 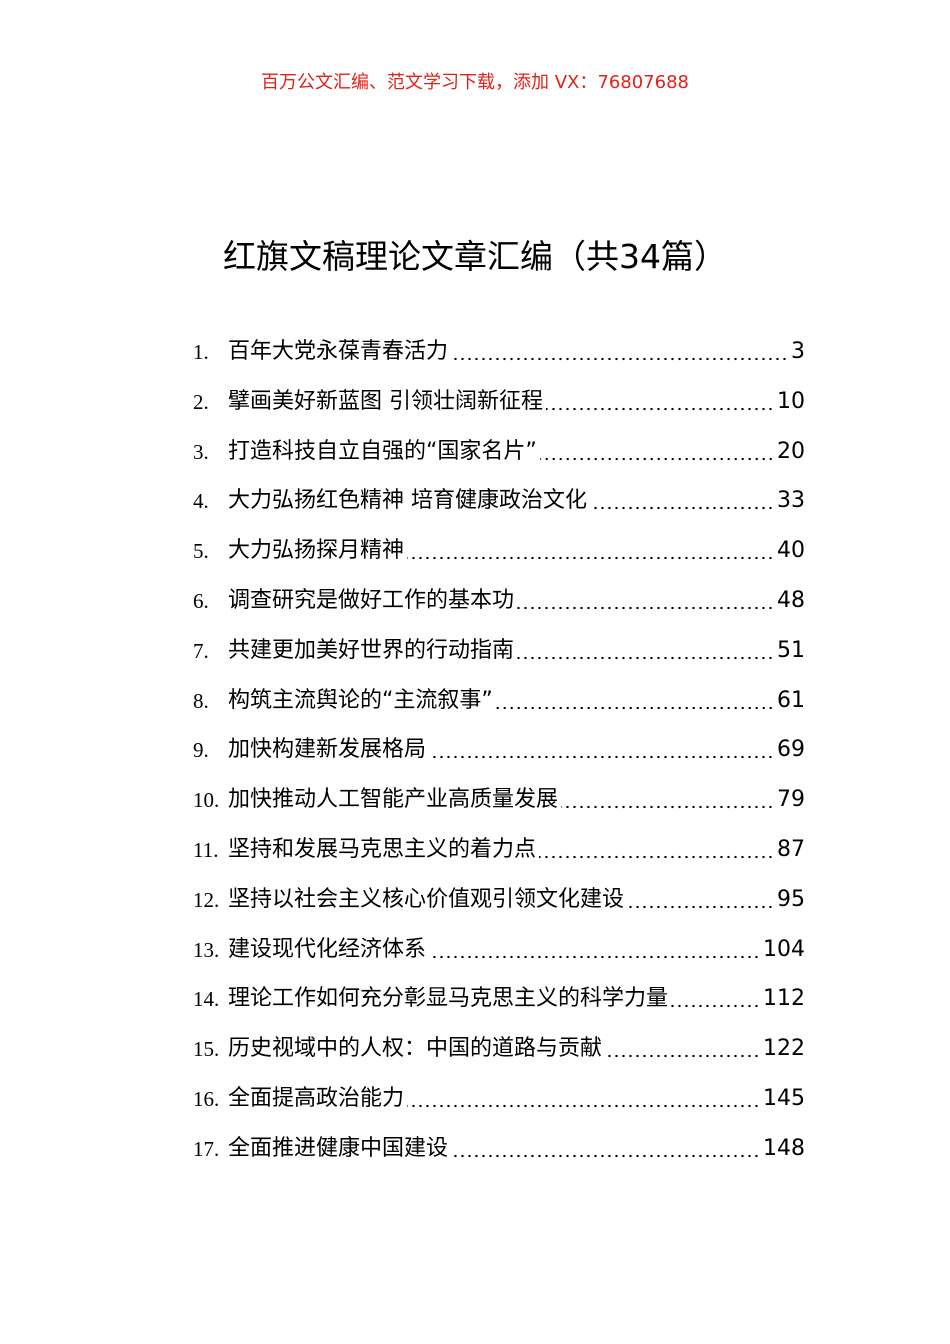 I want to click on toc-entry: 5. 大力弘扬探月精神 40, so click(x=499, y=551).